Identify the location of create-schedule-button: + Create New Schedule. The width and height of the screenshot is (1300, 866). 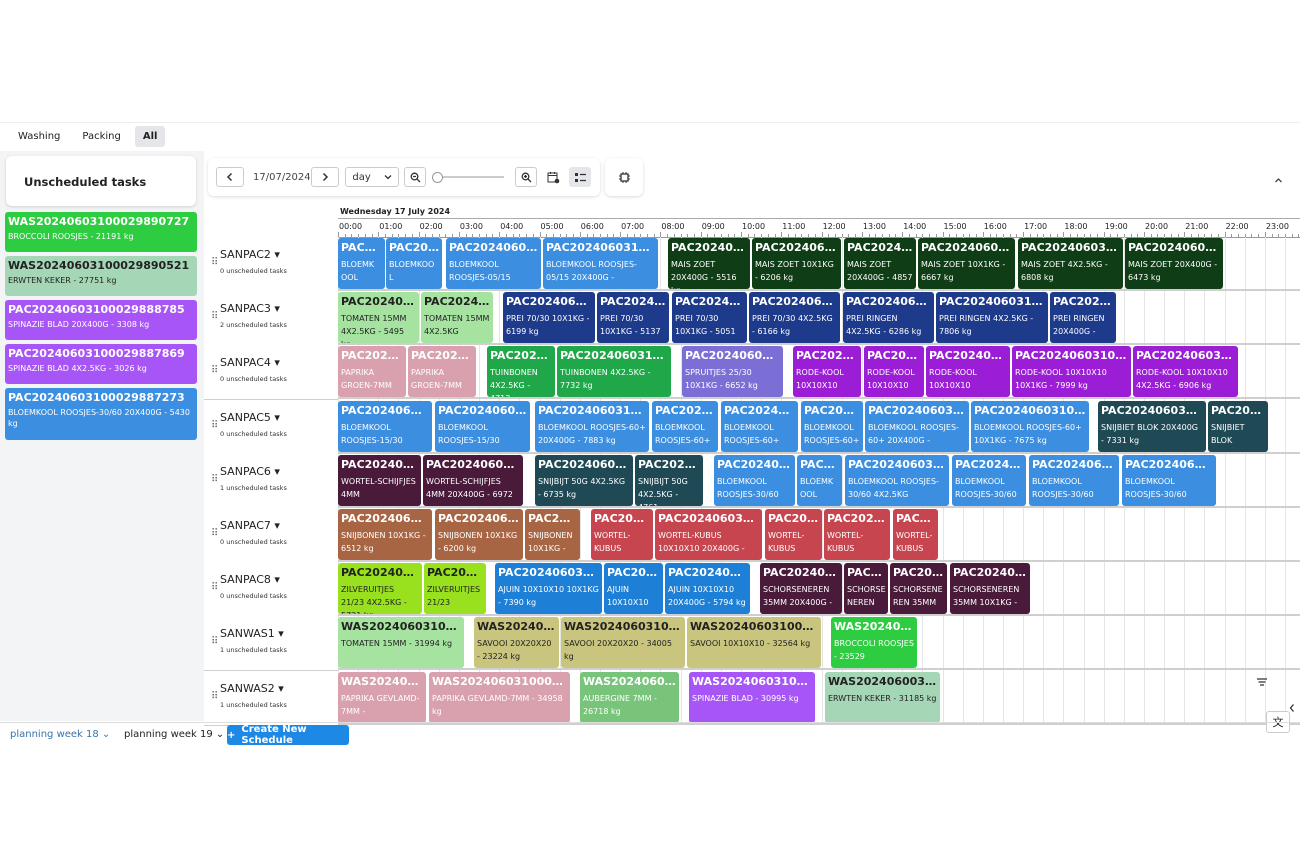
(288, 735).